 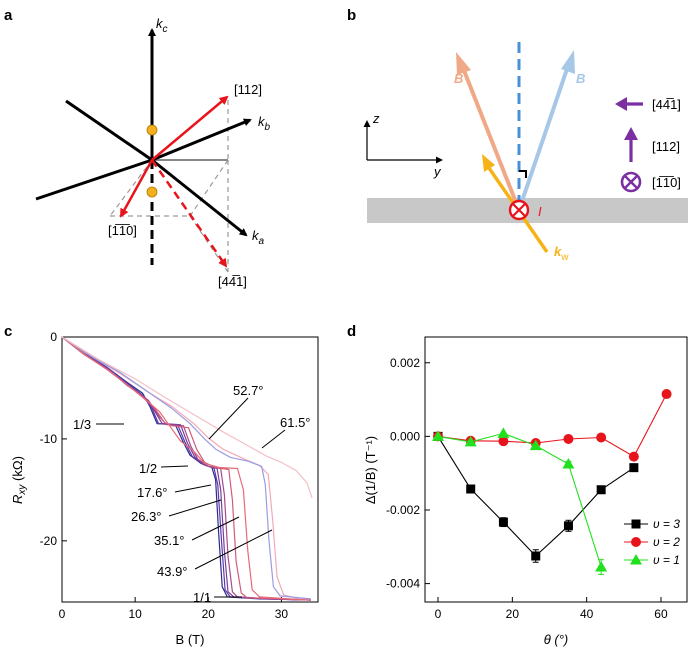 I want to click on label-b-right: B, so click(x=580, y=78).